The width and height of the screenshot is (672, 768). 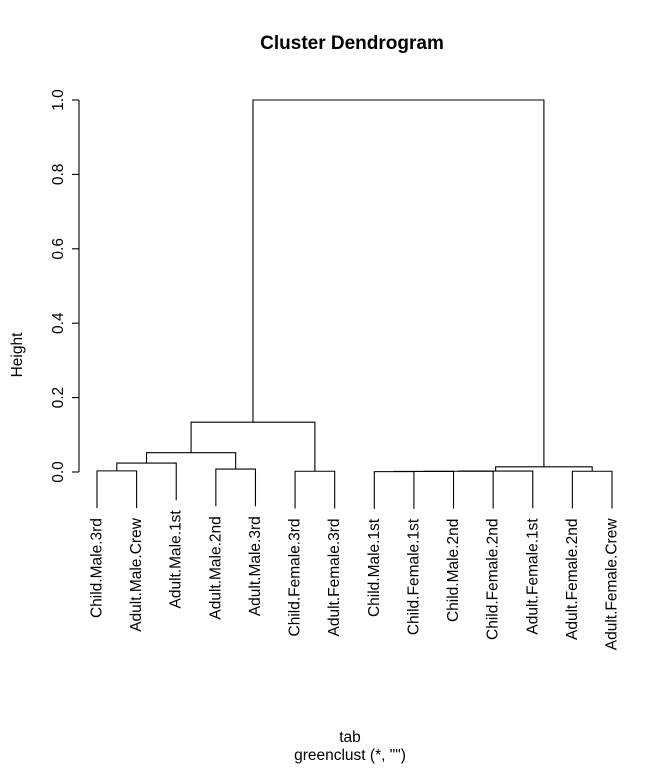 What do you see at coordinates (611, 584) in the screenshot?
I see `leaf-label: Adult.Female.Crew` at bounding box center [611, 584].